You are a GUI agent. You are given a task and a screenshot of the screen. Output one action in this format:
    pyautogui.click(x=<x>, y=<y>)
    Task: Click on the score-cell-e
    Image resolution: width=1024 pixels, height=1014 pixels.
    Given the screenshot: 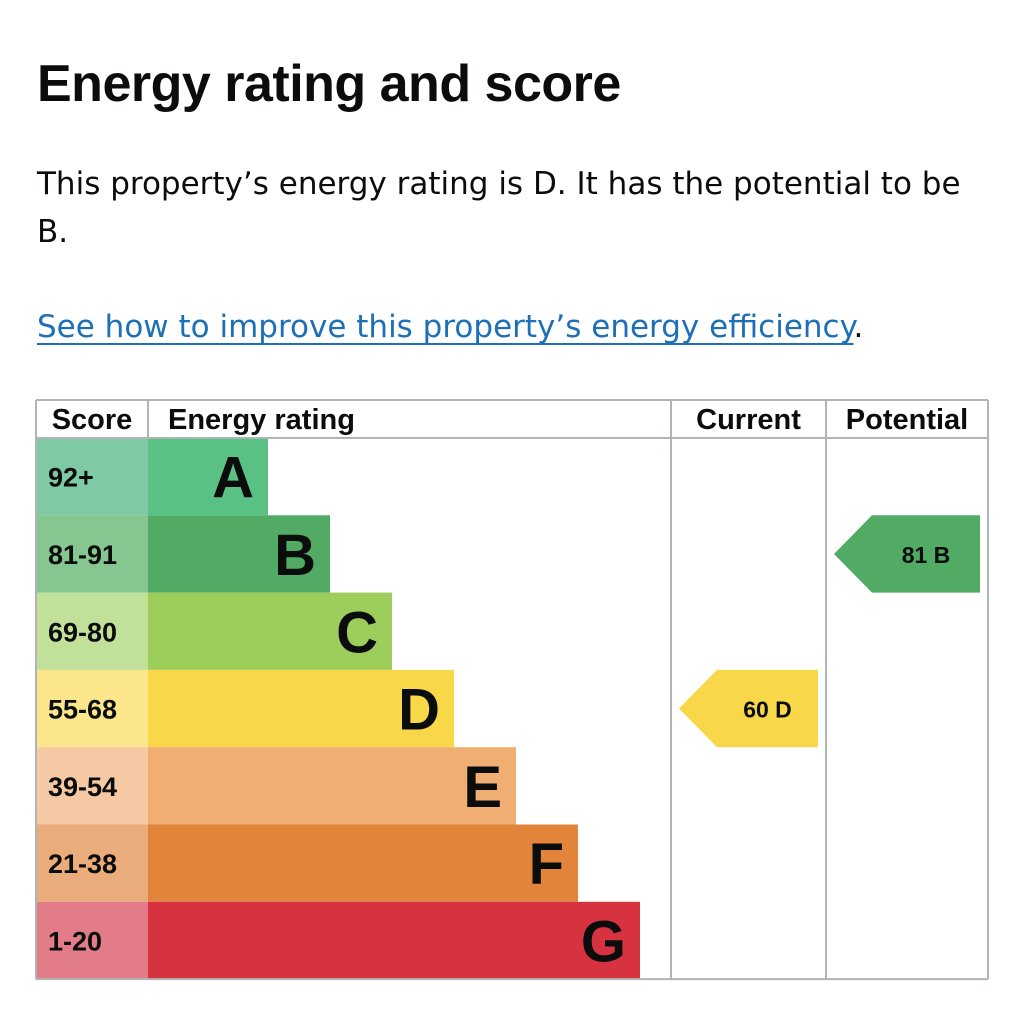 What is the action you would take?
    pyautogui.click(x=92, y=786)
    